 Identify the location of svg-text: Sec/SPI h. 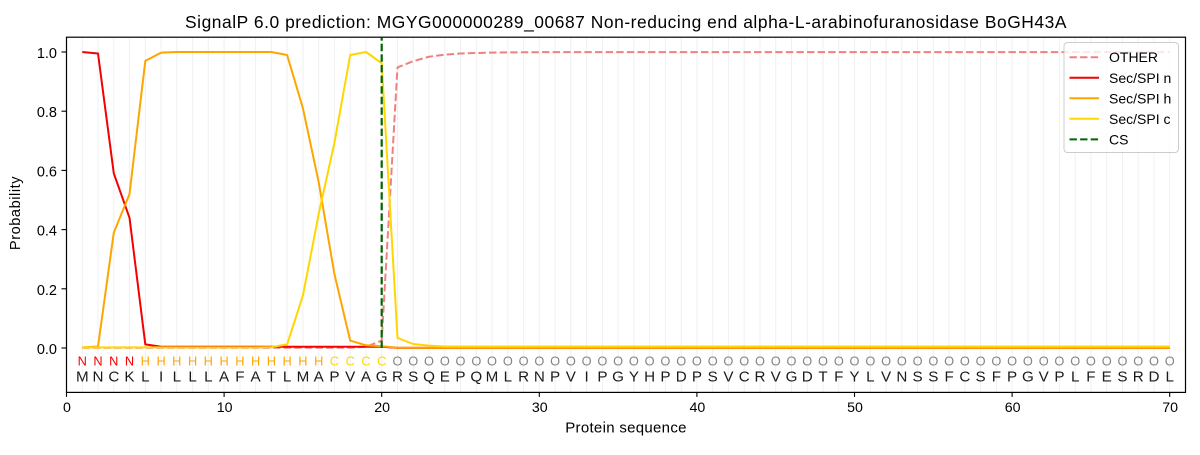
(1140, 98).